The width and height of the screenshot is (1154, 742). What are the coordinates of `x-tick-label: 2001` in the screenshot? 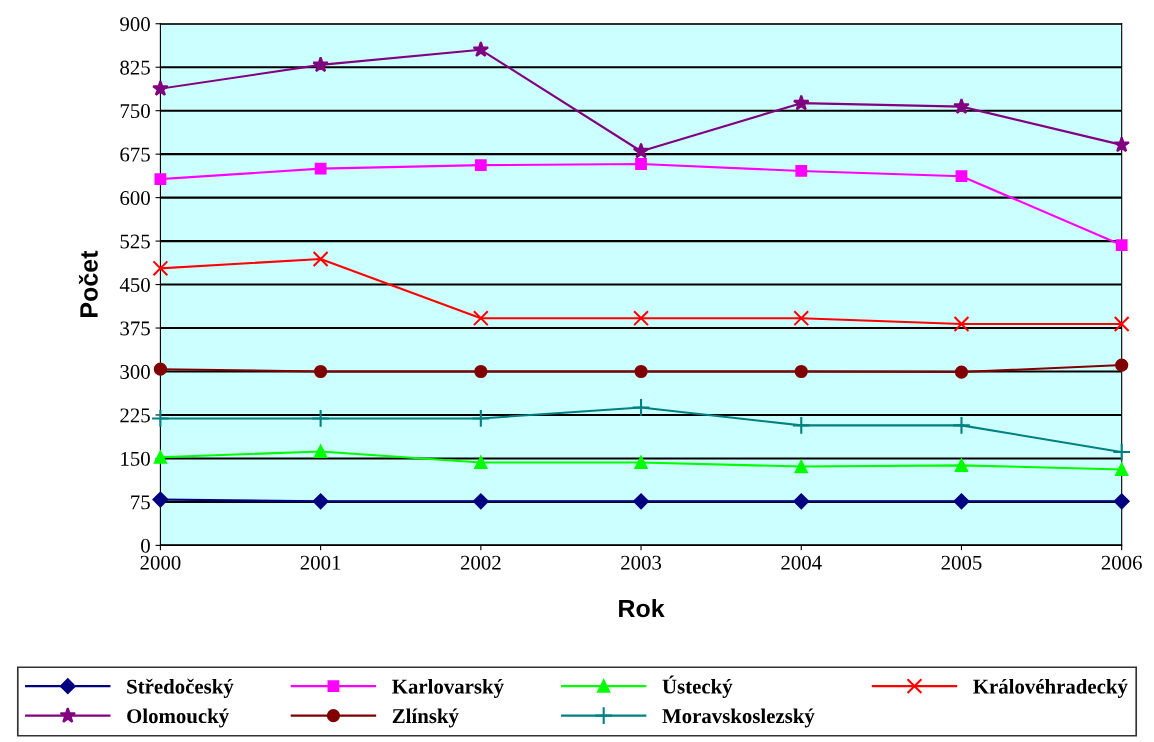 It's located at (320, 562).